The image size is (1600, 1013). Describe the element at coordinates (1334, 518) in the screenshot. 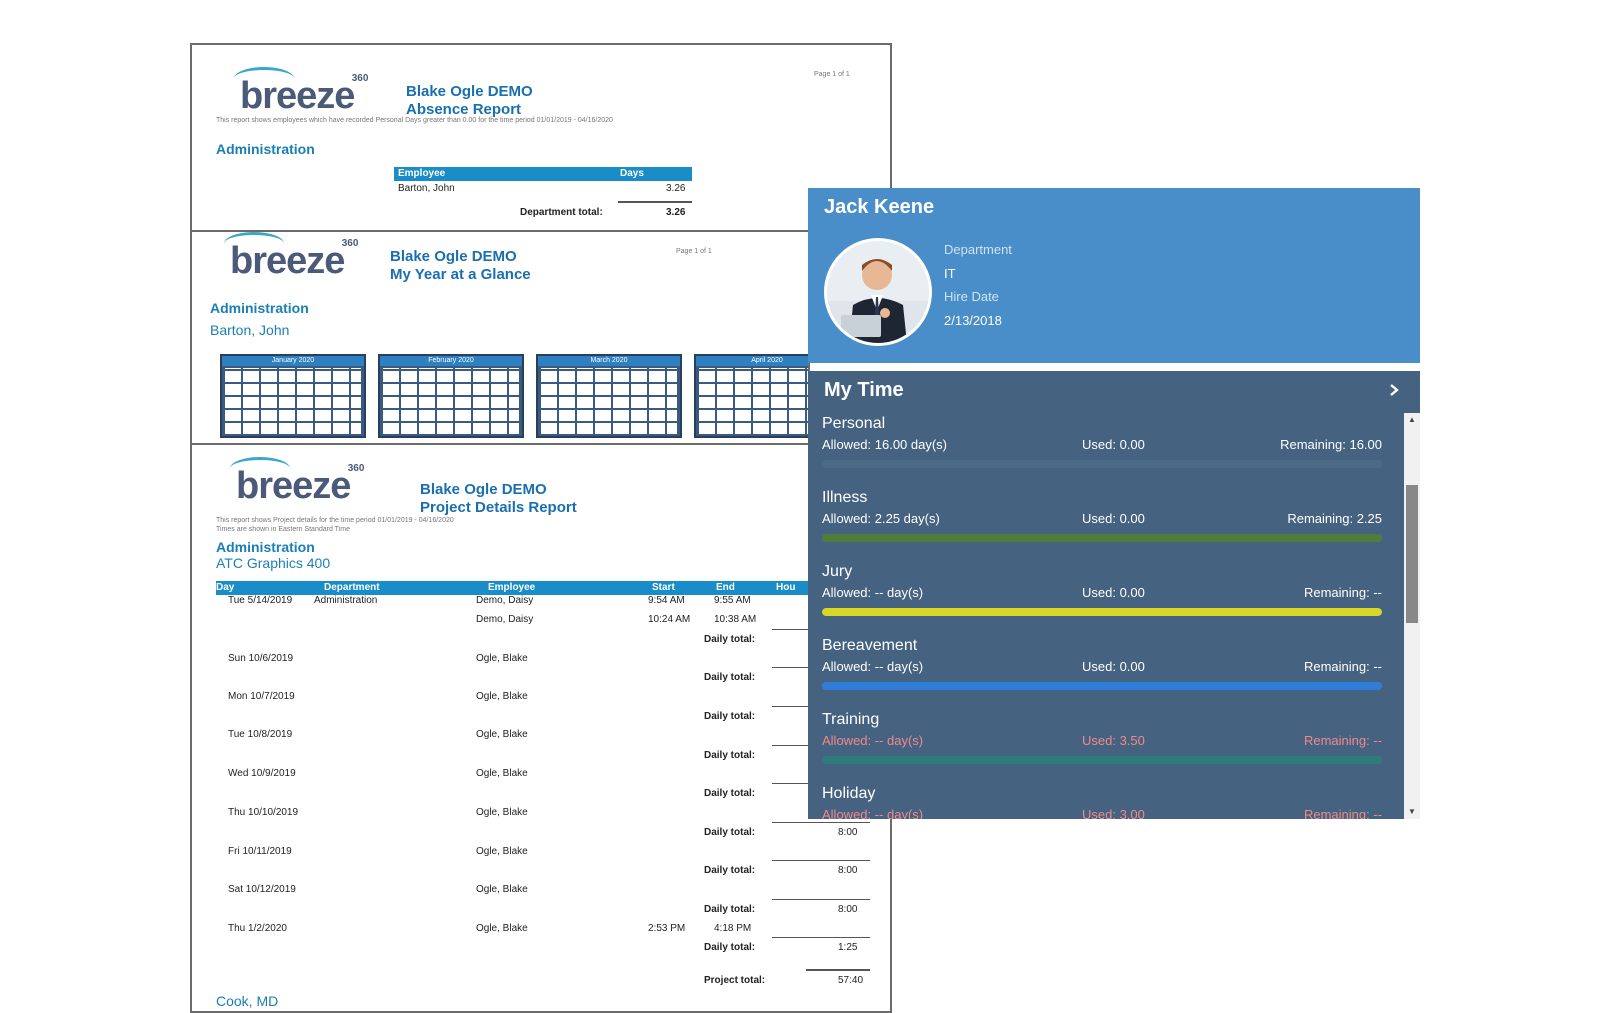

I see `remaining-value: Remaining: 2.25` at that location.